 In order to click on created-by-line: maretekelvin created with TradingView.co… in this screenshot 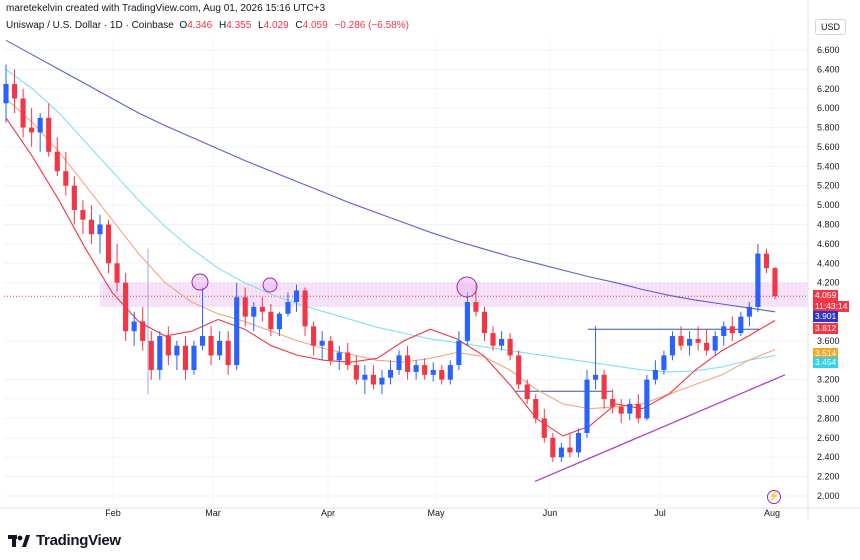, I will do `click(166, 8)`.